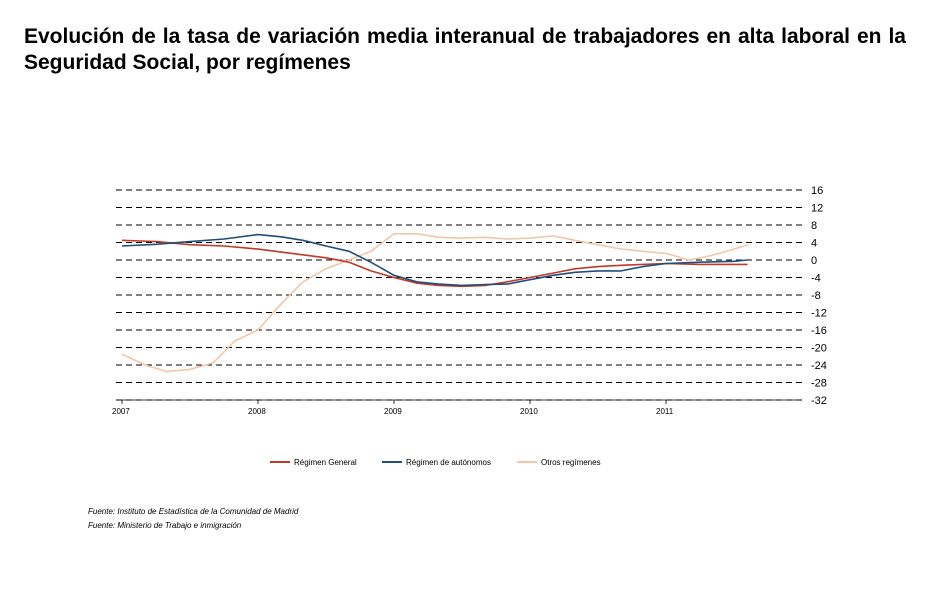 This screenshot has width=932, height=594. Describe the element at coordinates (817, 209) in the screenshot. I see `y-tick-label: 12` at that location.